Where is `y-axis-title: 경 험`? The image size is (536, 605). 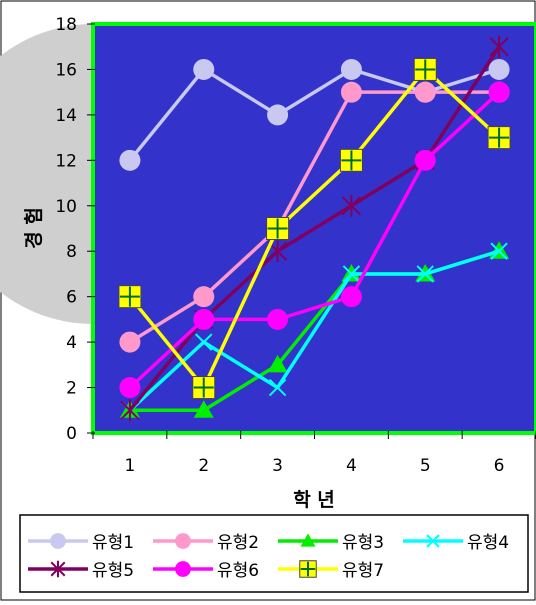 y-axis-title: 경 험 is located at coordinates (34, 228).